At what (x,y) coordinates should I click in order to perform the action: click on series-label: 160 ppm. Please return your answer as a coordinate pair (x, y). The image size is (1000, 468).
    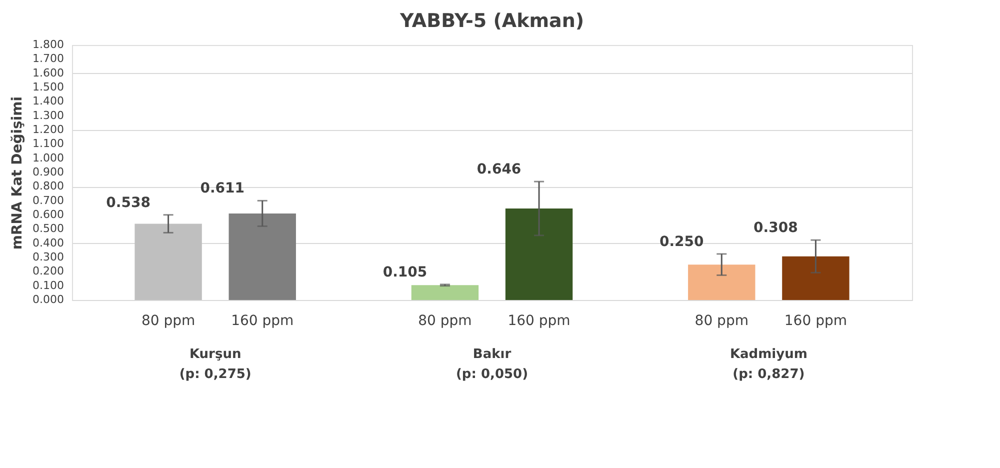
    Looking at the image, I should click on (262, 321).